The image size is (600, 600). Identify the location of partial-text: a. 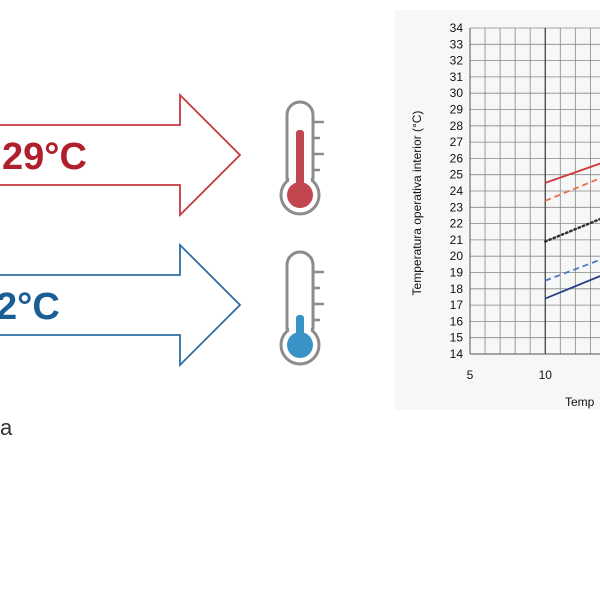
(6, 427).